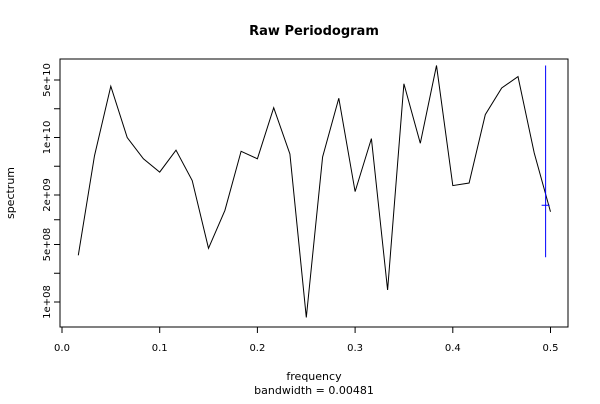  Describe the element at coordinates (47, 195) in the screenshot. I see `y-tick-label: 2e+09` at that location.